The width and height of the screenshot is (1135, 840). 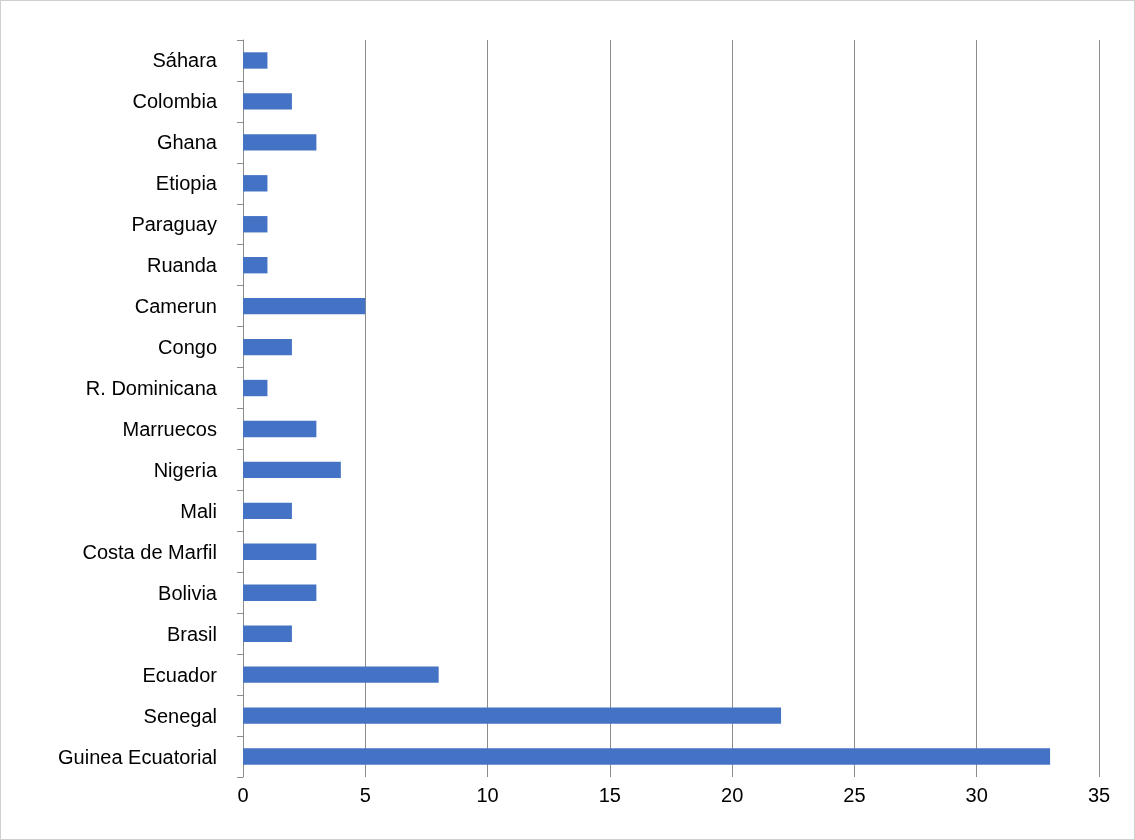 What do you see at coordinates (365, 795) in the screenshot?
I see `x-tick-label: 5` at bounding box center [365, 795].